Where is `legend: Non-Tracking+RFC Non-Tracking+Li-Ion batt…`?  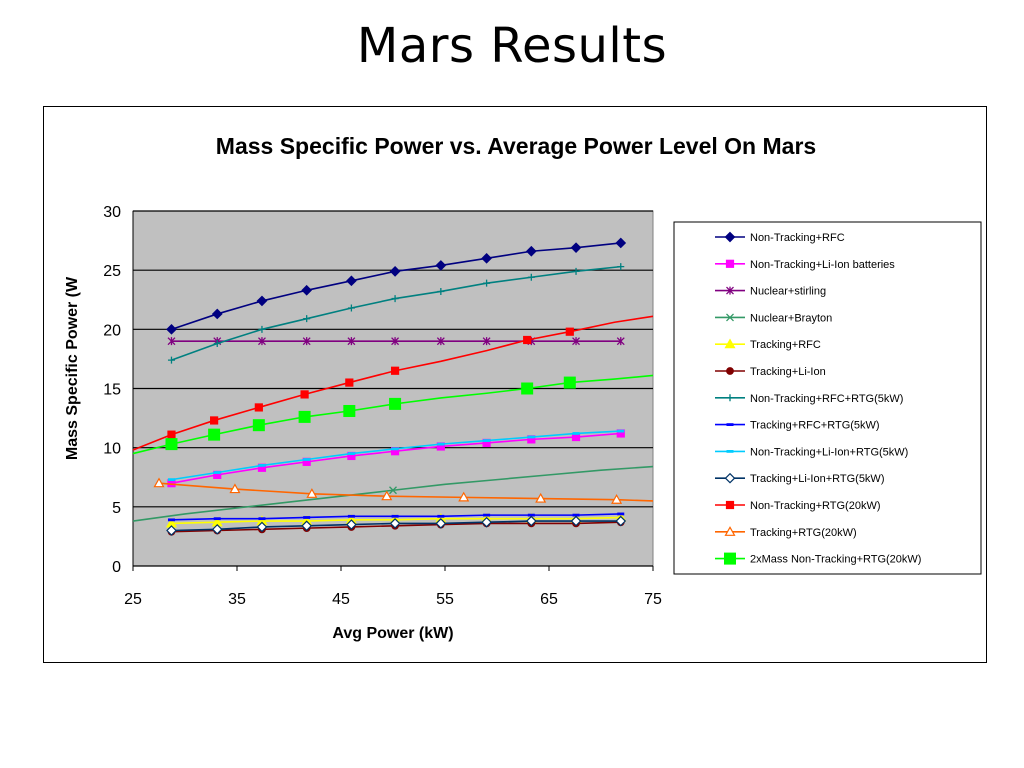
legend: Non-Tracking+RFC Non-Tracking+Li-Ion batt… is located at coordinates (827, 398).